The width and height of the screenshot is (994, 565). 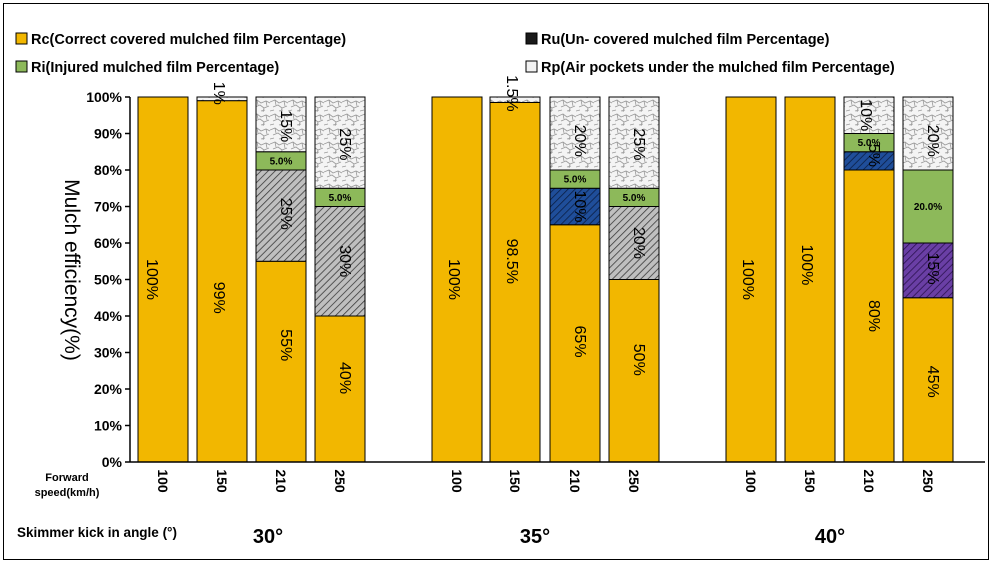 I want to click on data-label: 30%, so click(x=344, y=261).